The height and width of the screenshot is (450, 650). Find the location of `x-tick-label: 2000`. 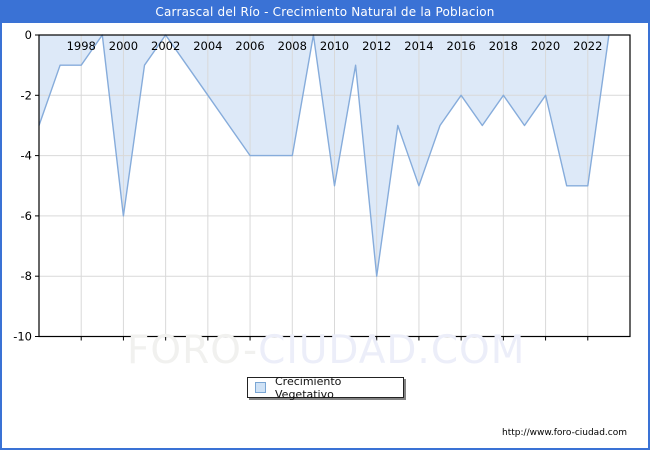

x-tick-label: 2000 is located at coordinates (123, 46).